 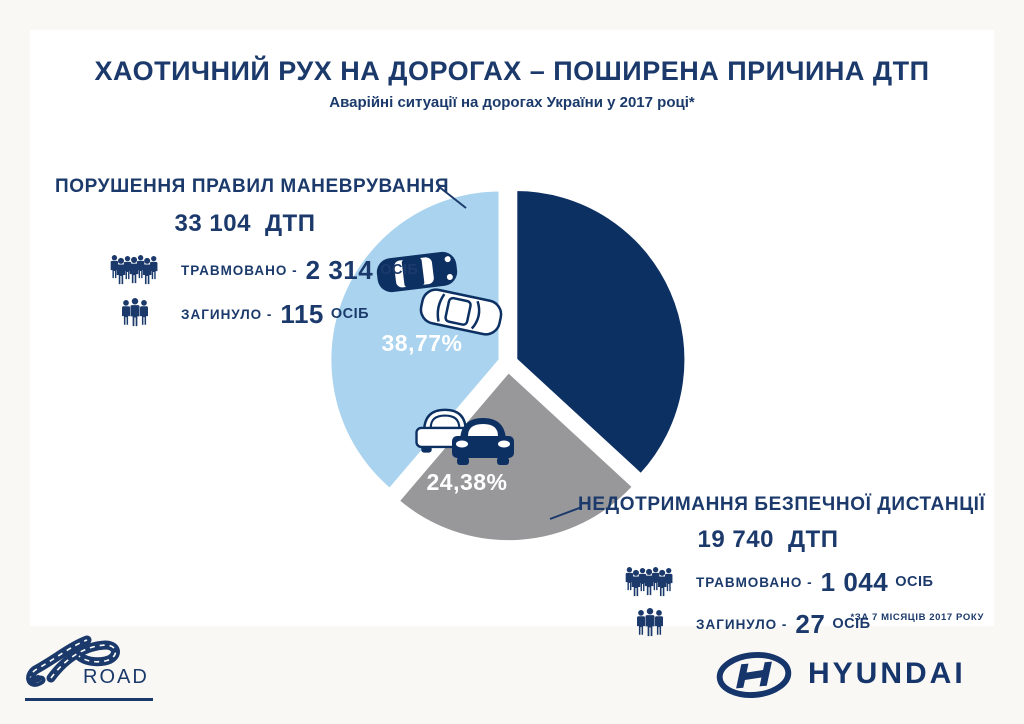 What do you see at coordinates (422, 343) in the screenshot?
I see `maneuvering-slice-label: 38,77%` at bounding box center [422, 343].